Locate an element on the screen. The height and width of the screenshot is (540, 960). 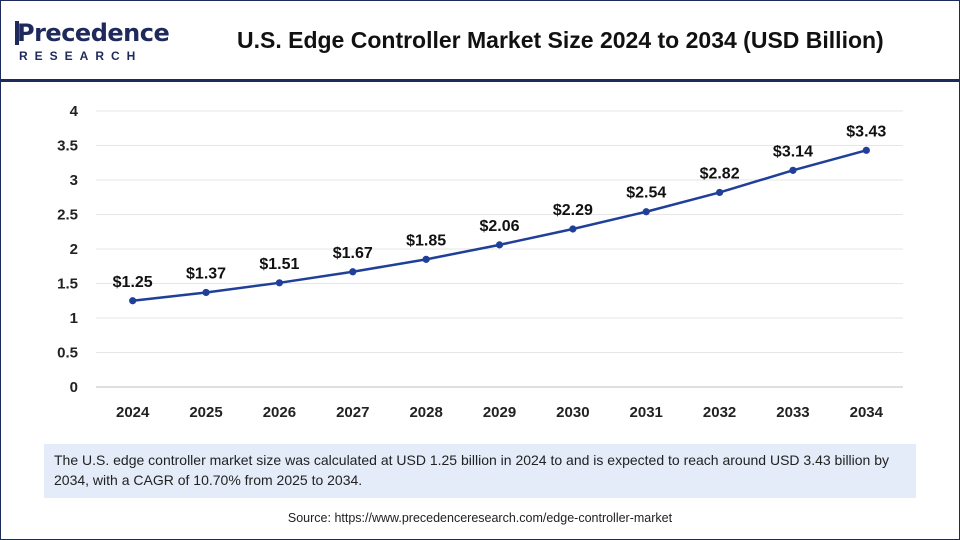
x-tick-label: 2024 is located at coordinates (133, 412).